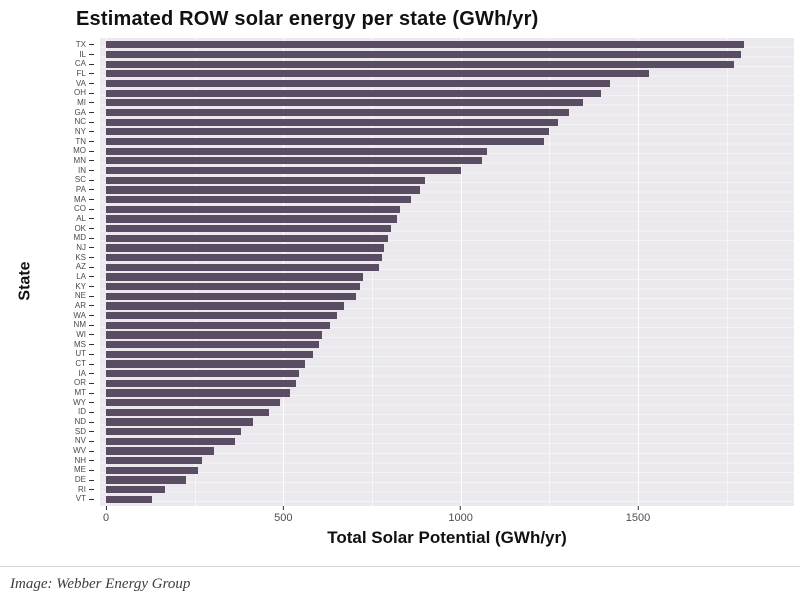 This screenshot has height=605, width=800. What do you see at coordinates (416, 64) in the screenshot?
I see `bar-row: CA` at bounding box center [416, 64].